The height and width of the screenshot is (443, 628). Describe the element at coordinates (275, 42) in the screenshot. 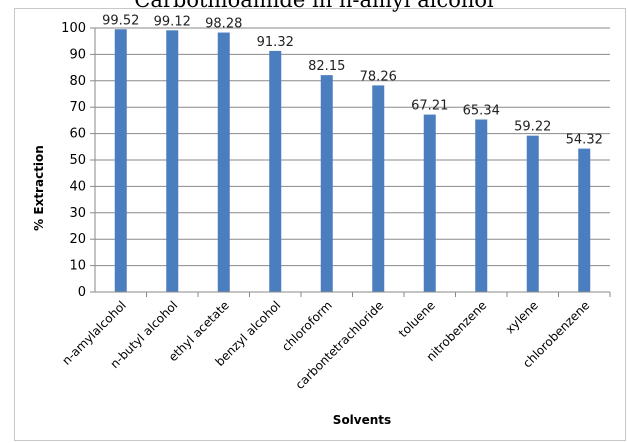

I see `data-label: 91.32` at that location.